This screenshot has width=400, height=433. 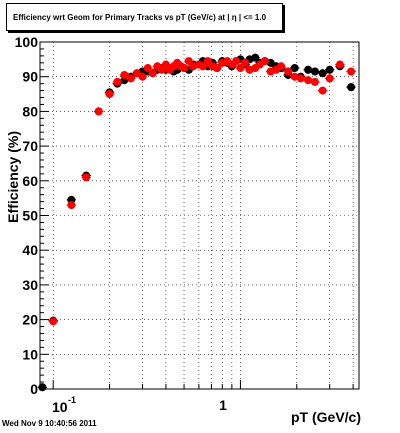 What do you see at coordinates (223, 405) in the screenshot?
I see `x-tick-label-1: 1` at bounding box center [223, 405].